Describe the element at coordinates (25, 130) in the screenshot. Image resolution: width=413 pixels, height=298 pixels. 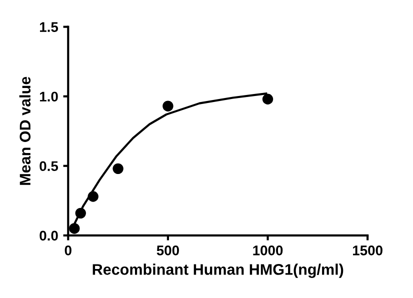
I see `y-axis-title: Mean OD value` at that location.